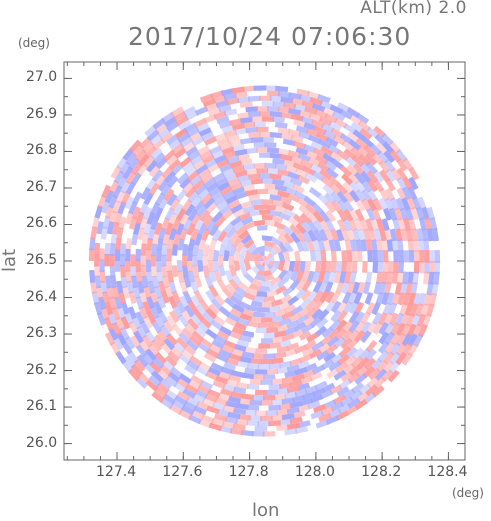 This screenshot has width=491, height=521. I want to click on y-tick-label: 26.9, so click(42, 113).